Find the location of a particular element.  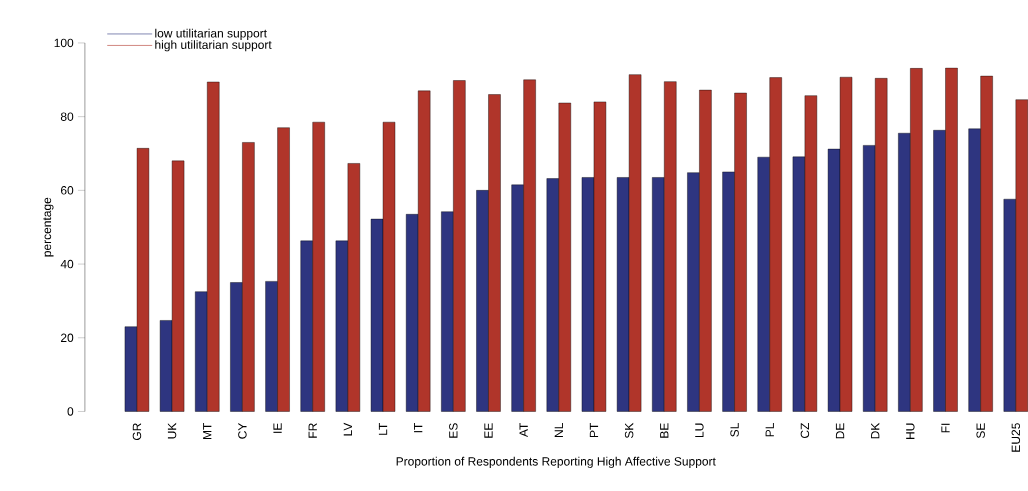

x-tick-label: IE is located at coordinates (277, 428).